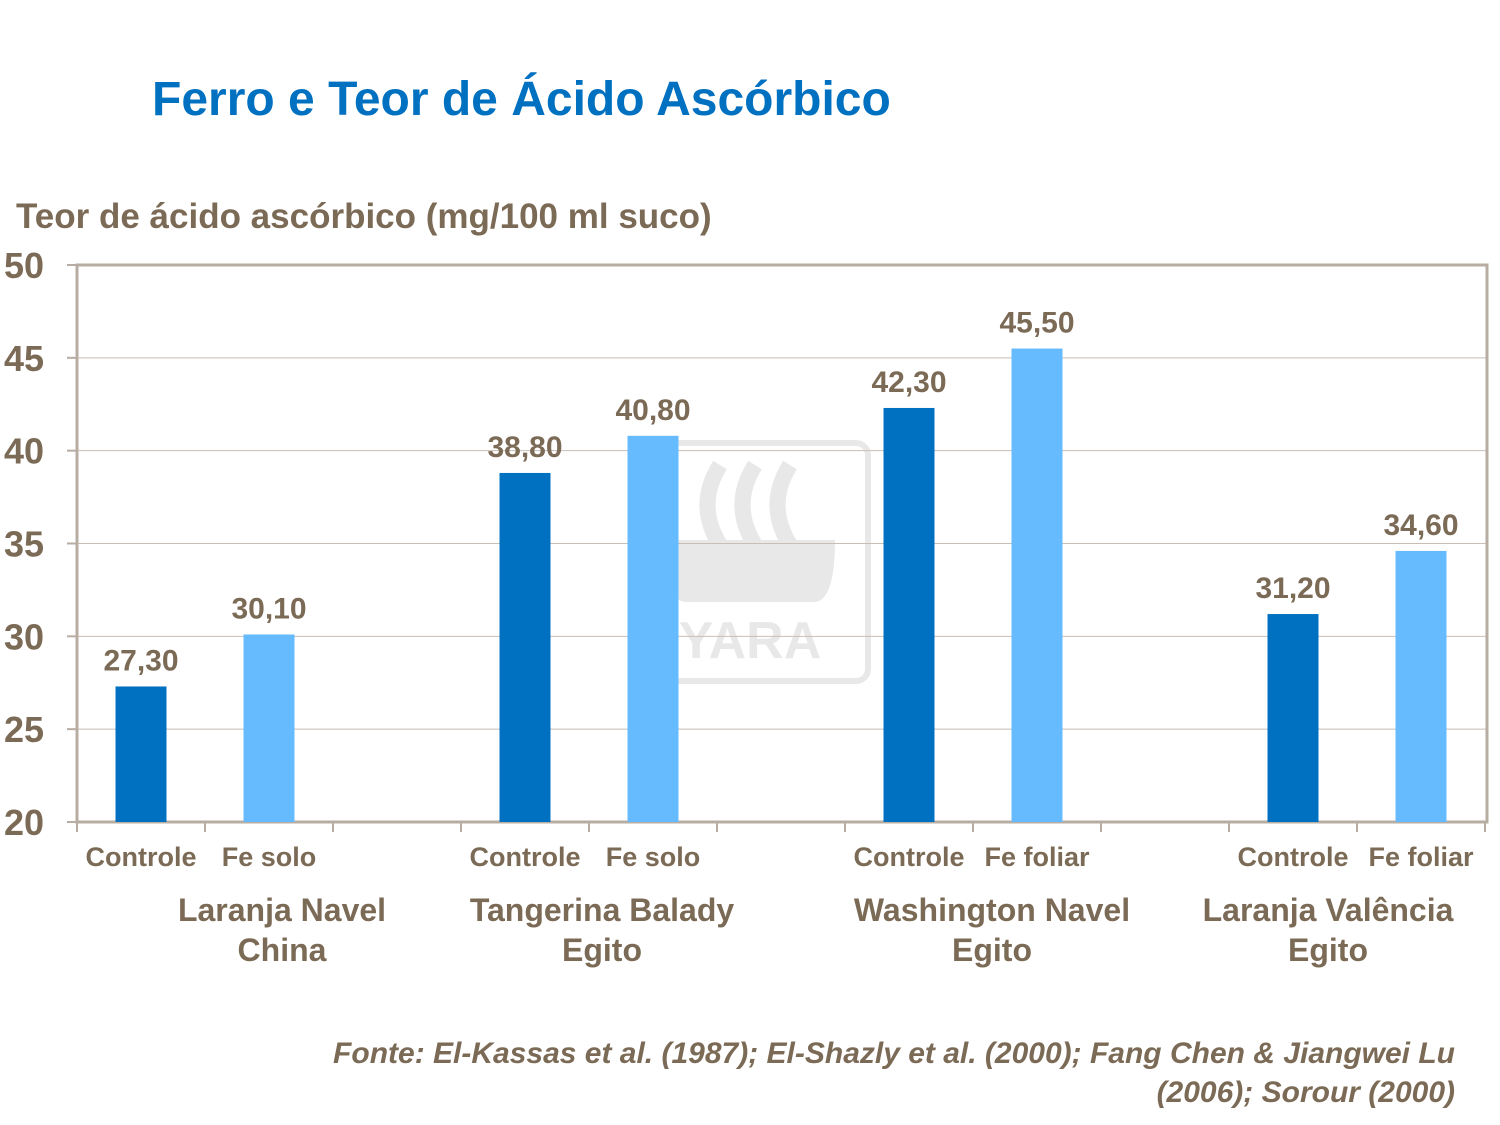 This screenshot has width=1500, height=1125. I want to click on group-label: Washington Navel, so click(992, 910).